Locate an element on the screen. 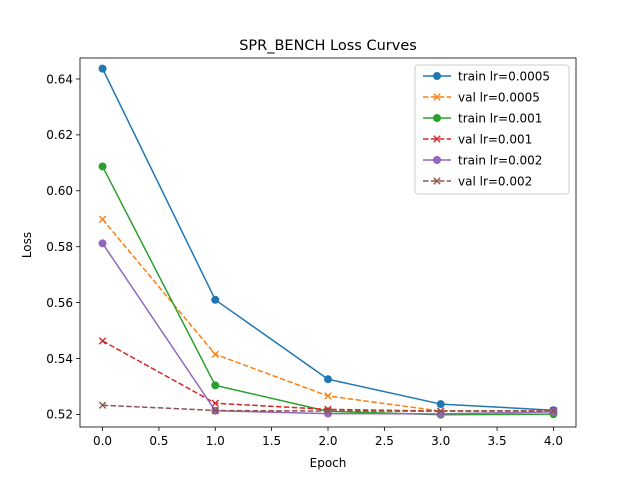  y-tick-label: 0.64 is located at coordinates (59, 79).